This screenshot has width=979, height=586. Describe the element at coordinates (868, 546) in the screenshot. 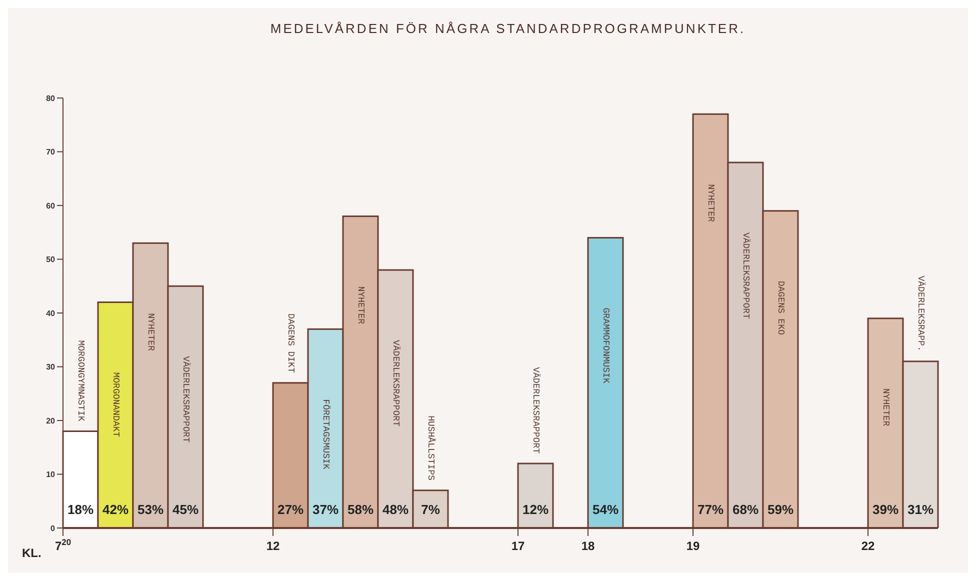

I see `x-tick-label: 22` at that location.